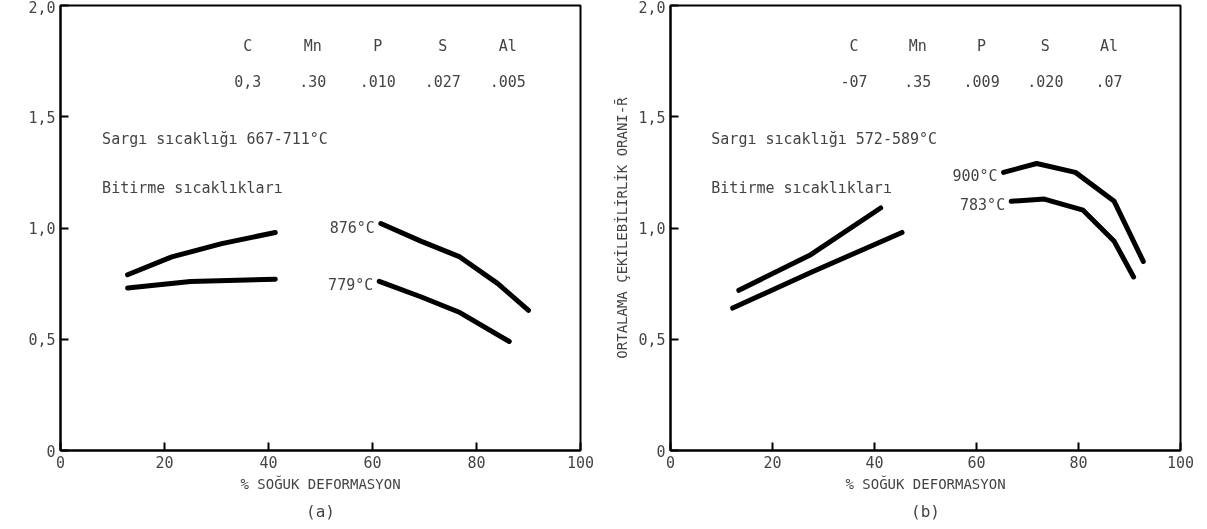  What do you see at coordinates (622, 227) in the screenshot?
I see `y-axis-title: ORTALAMA ÇEKİLEBİLİRLİK ORANI-R̄` at bounding box center [622, 227].